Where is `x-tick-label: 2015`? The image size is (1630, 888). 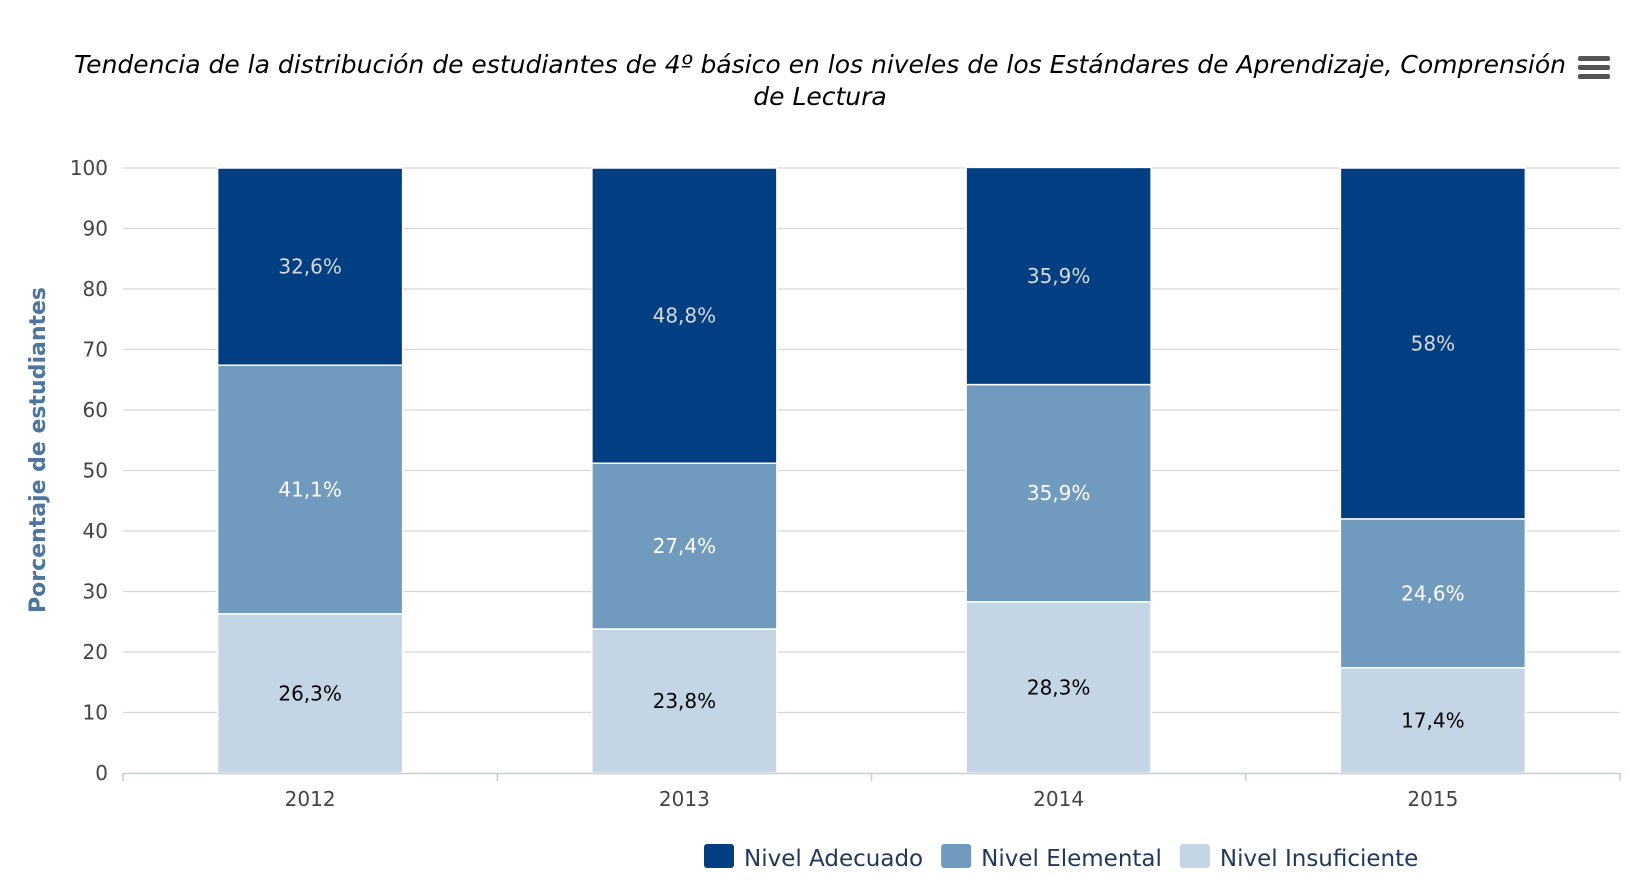
x-tick-label: 2015 is located at coordinates (1432, 799).